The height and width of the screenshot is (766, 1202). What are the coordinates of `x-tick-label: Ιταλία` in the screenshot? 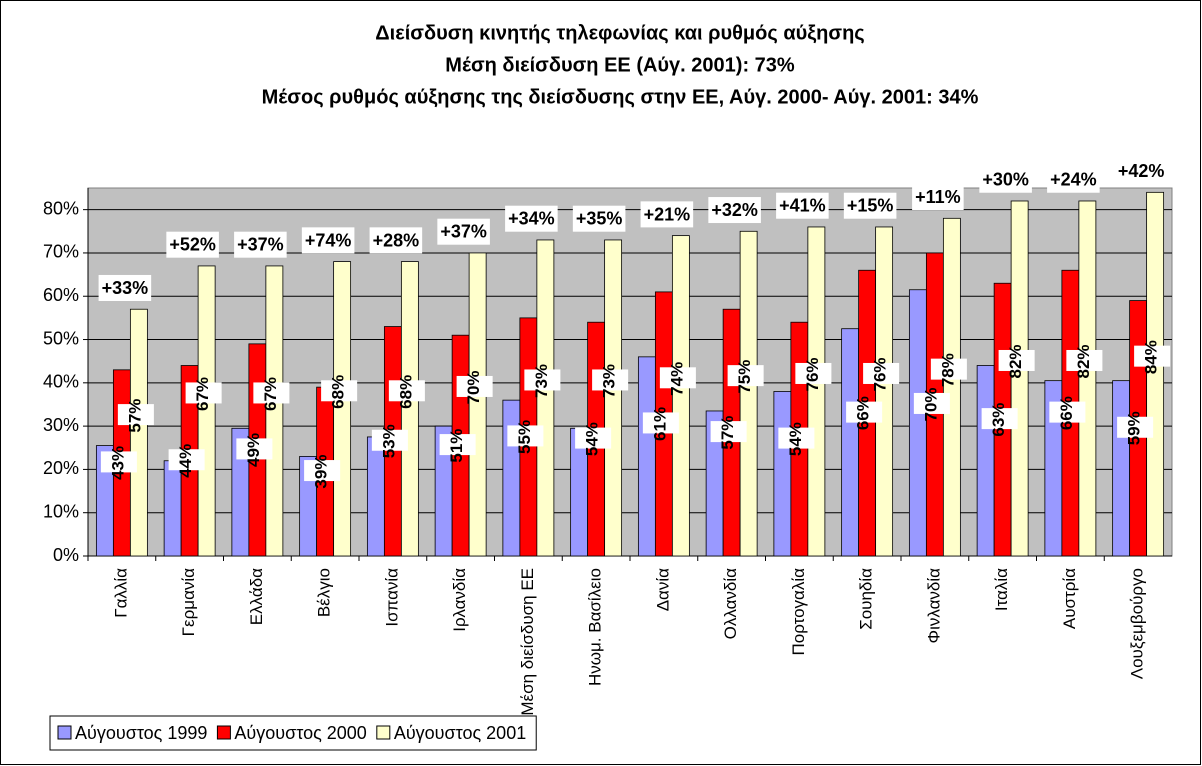 It's located at (1001, 589).